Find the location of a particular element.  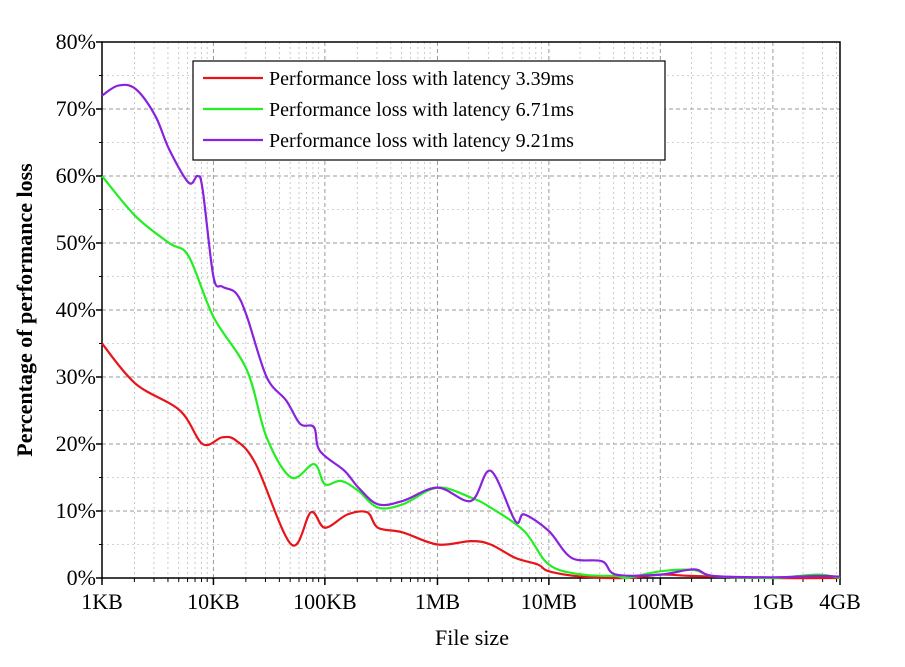

y-axis-ticks: 0% 10% 20% 30% 40% 50% 60% 70% 80% is located at coordinates (79, 309).